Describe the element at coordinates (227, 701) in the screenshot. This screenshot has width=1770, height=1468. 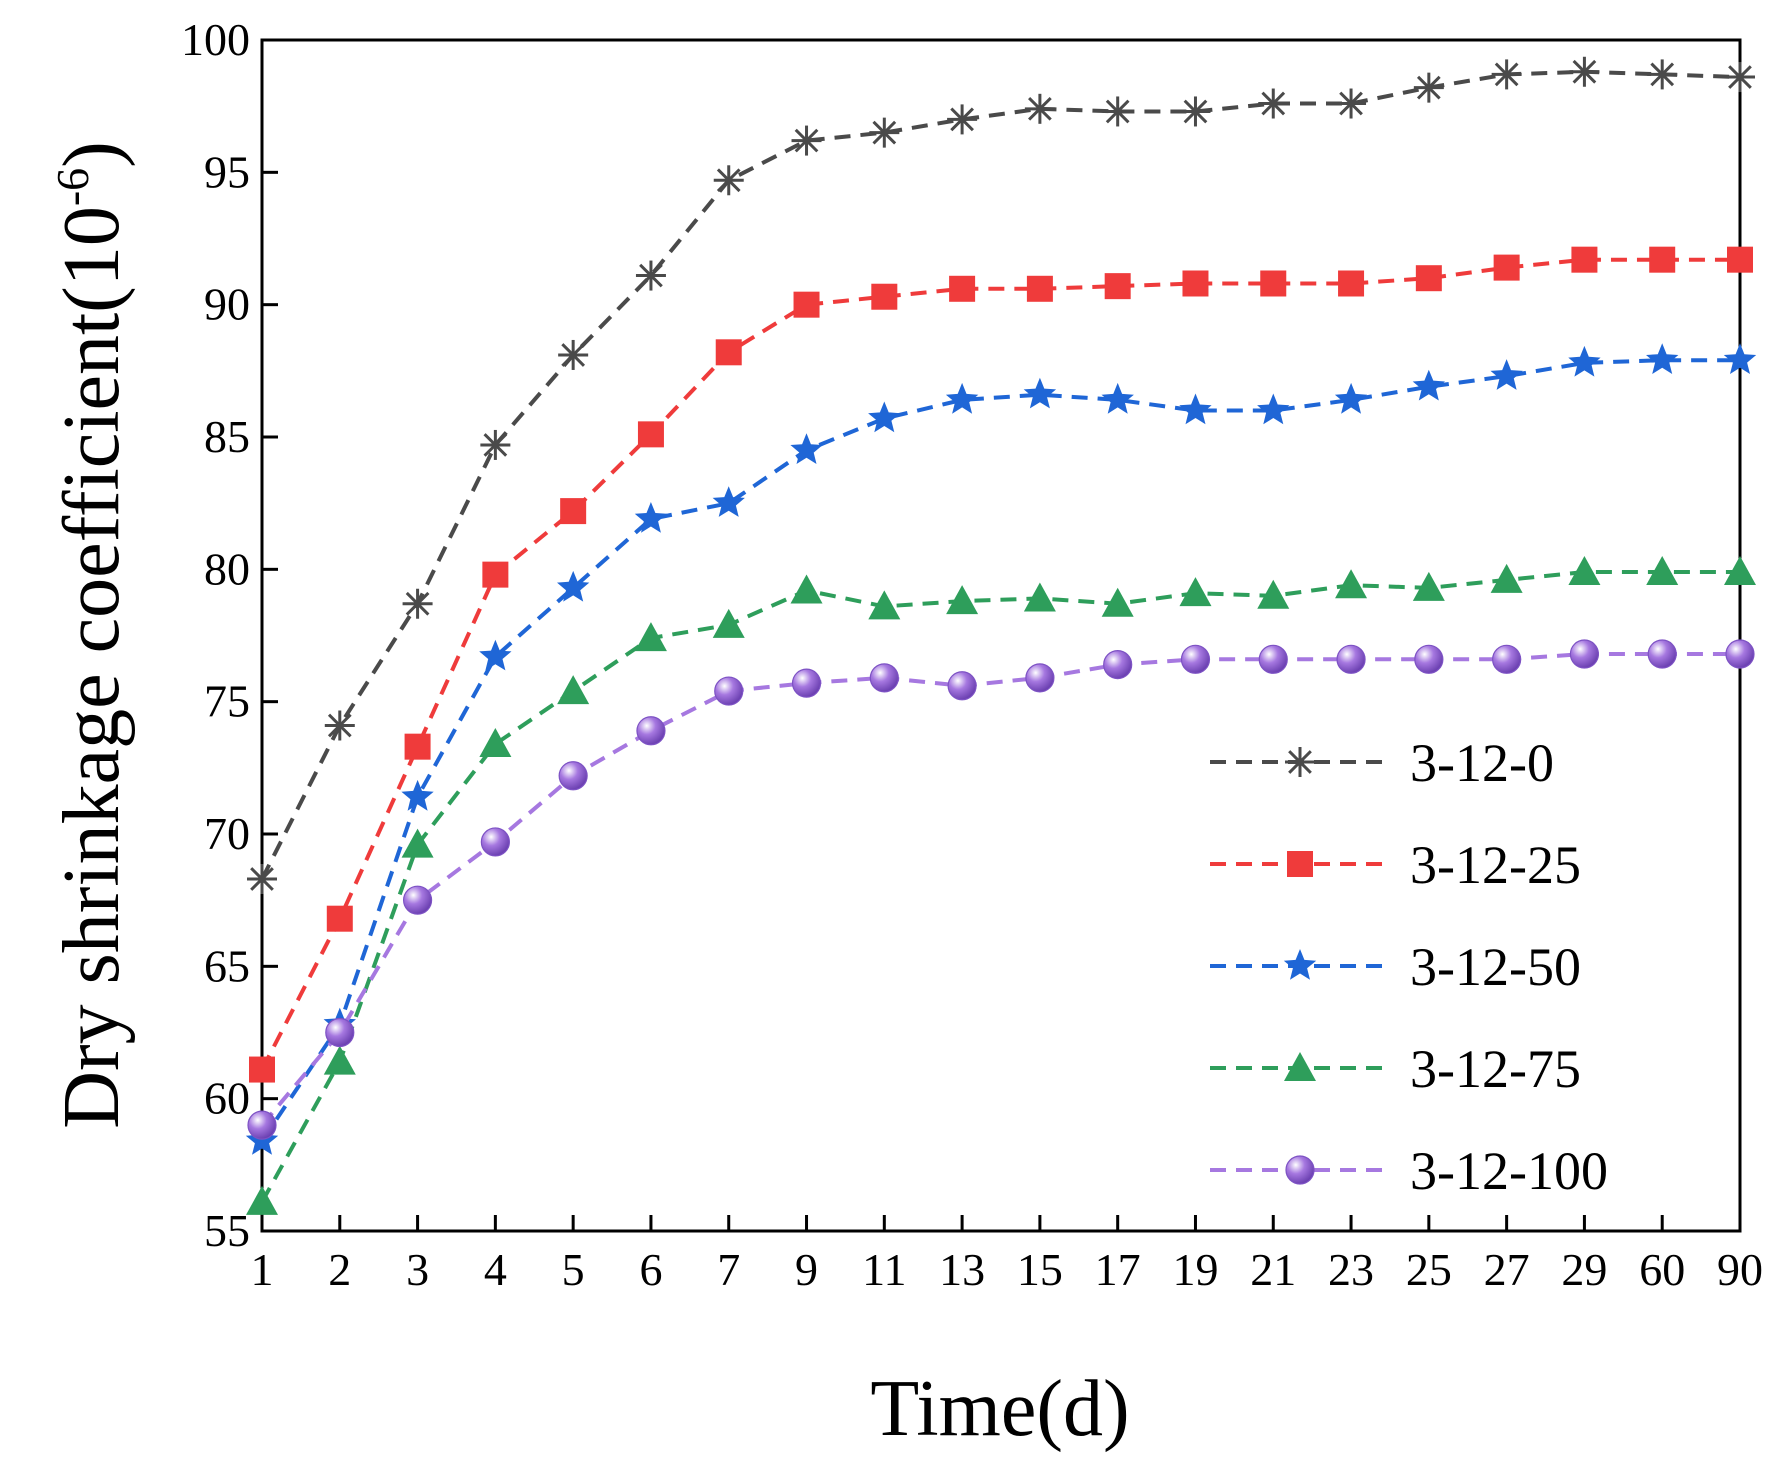
I see `y-tick-label: 75` at that location.